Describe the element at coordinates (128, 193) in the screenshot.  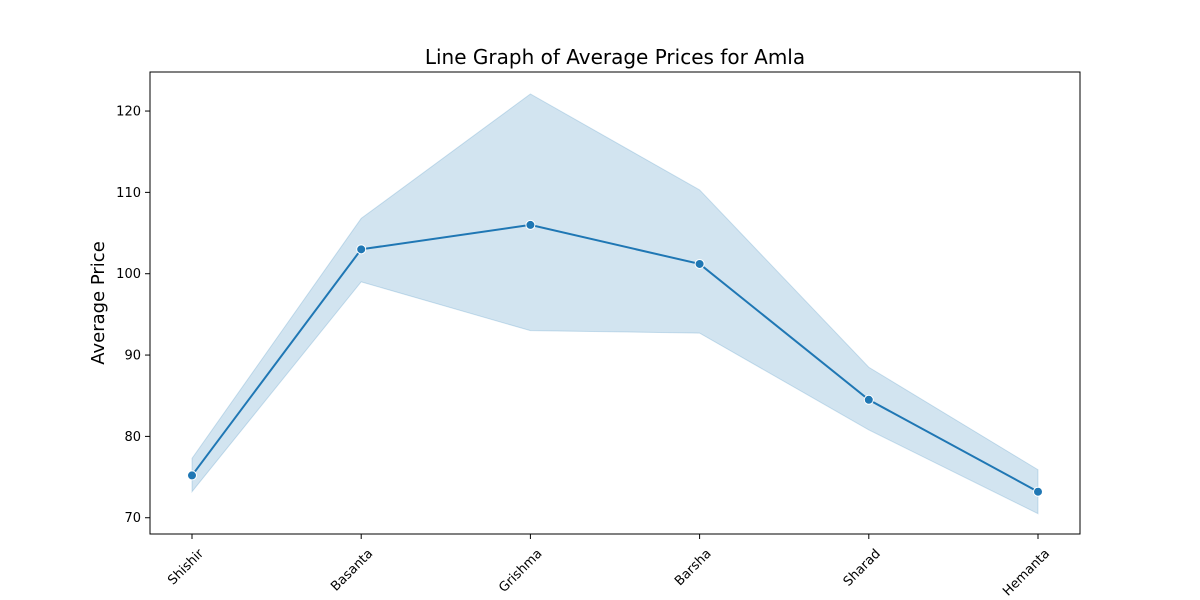
I see `y-tick-label: 110` at that location.